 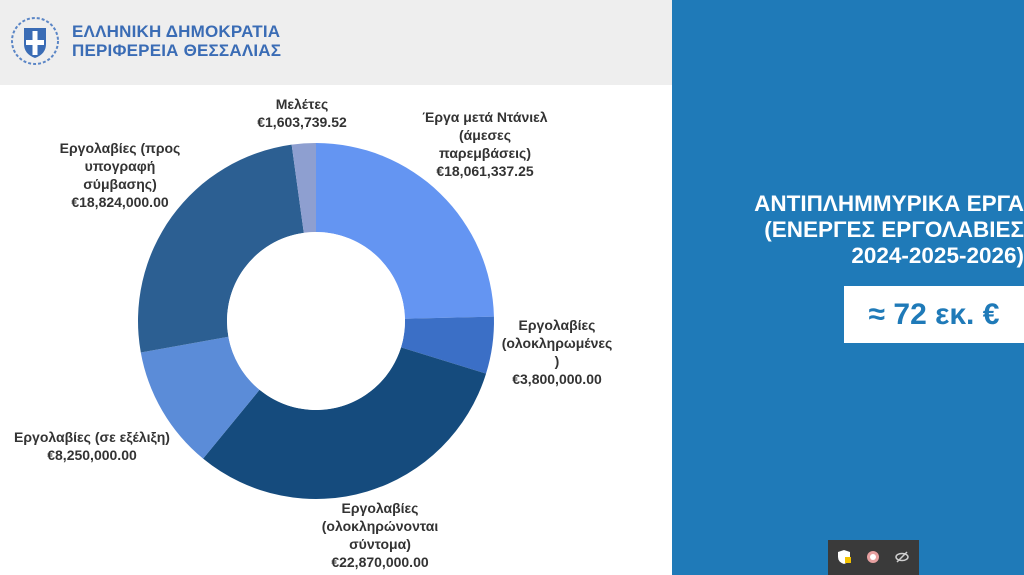 I want to click on slice-label-1: Εργολαβίες (ολοκληρωμένες) €3,800,000.00, so click(x=557, y=352).